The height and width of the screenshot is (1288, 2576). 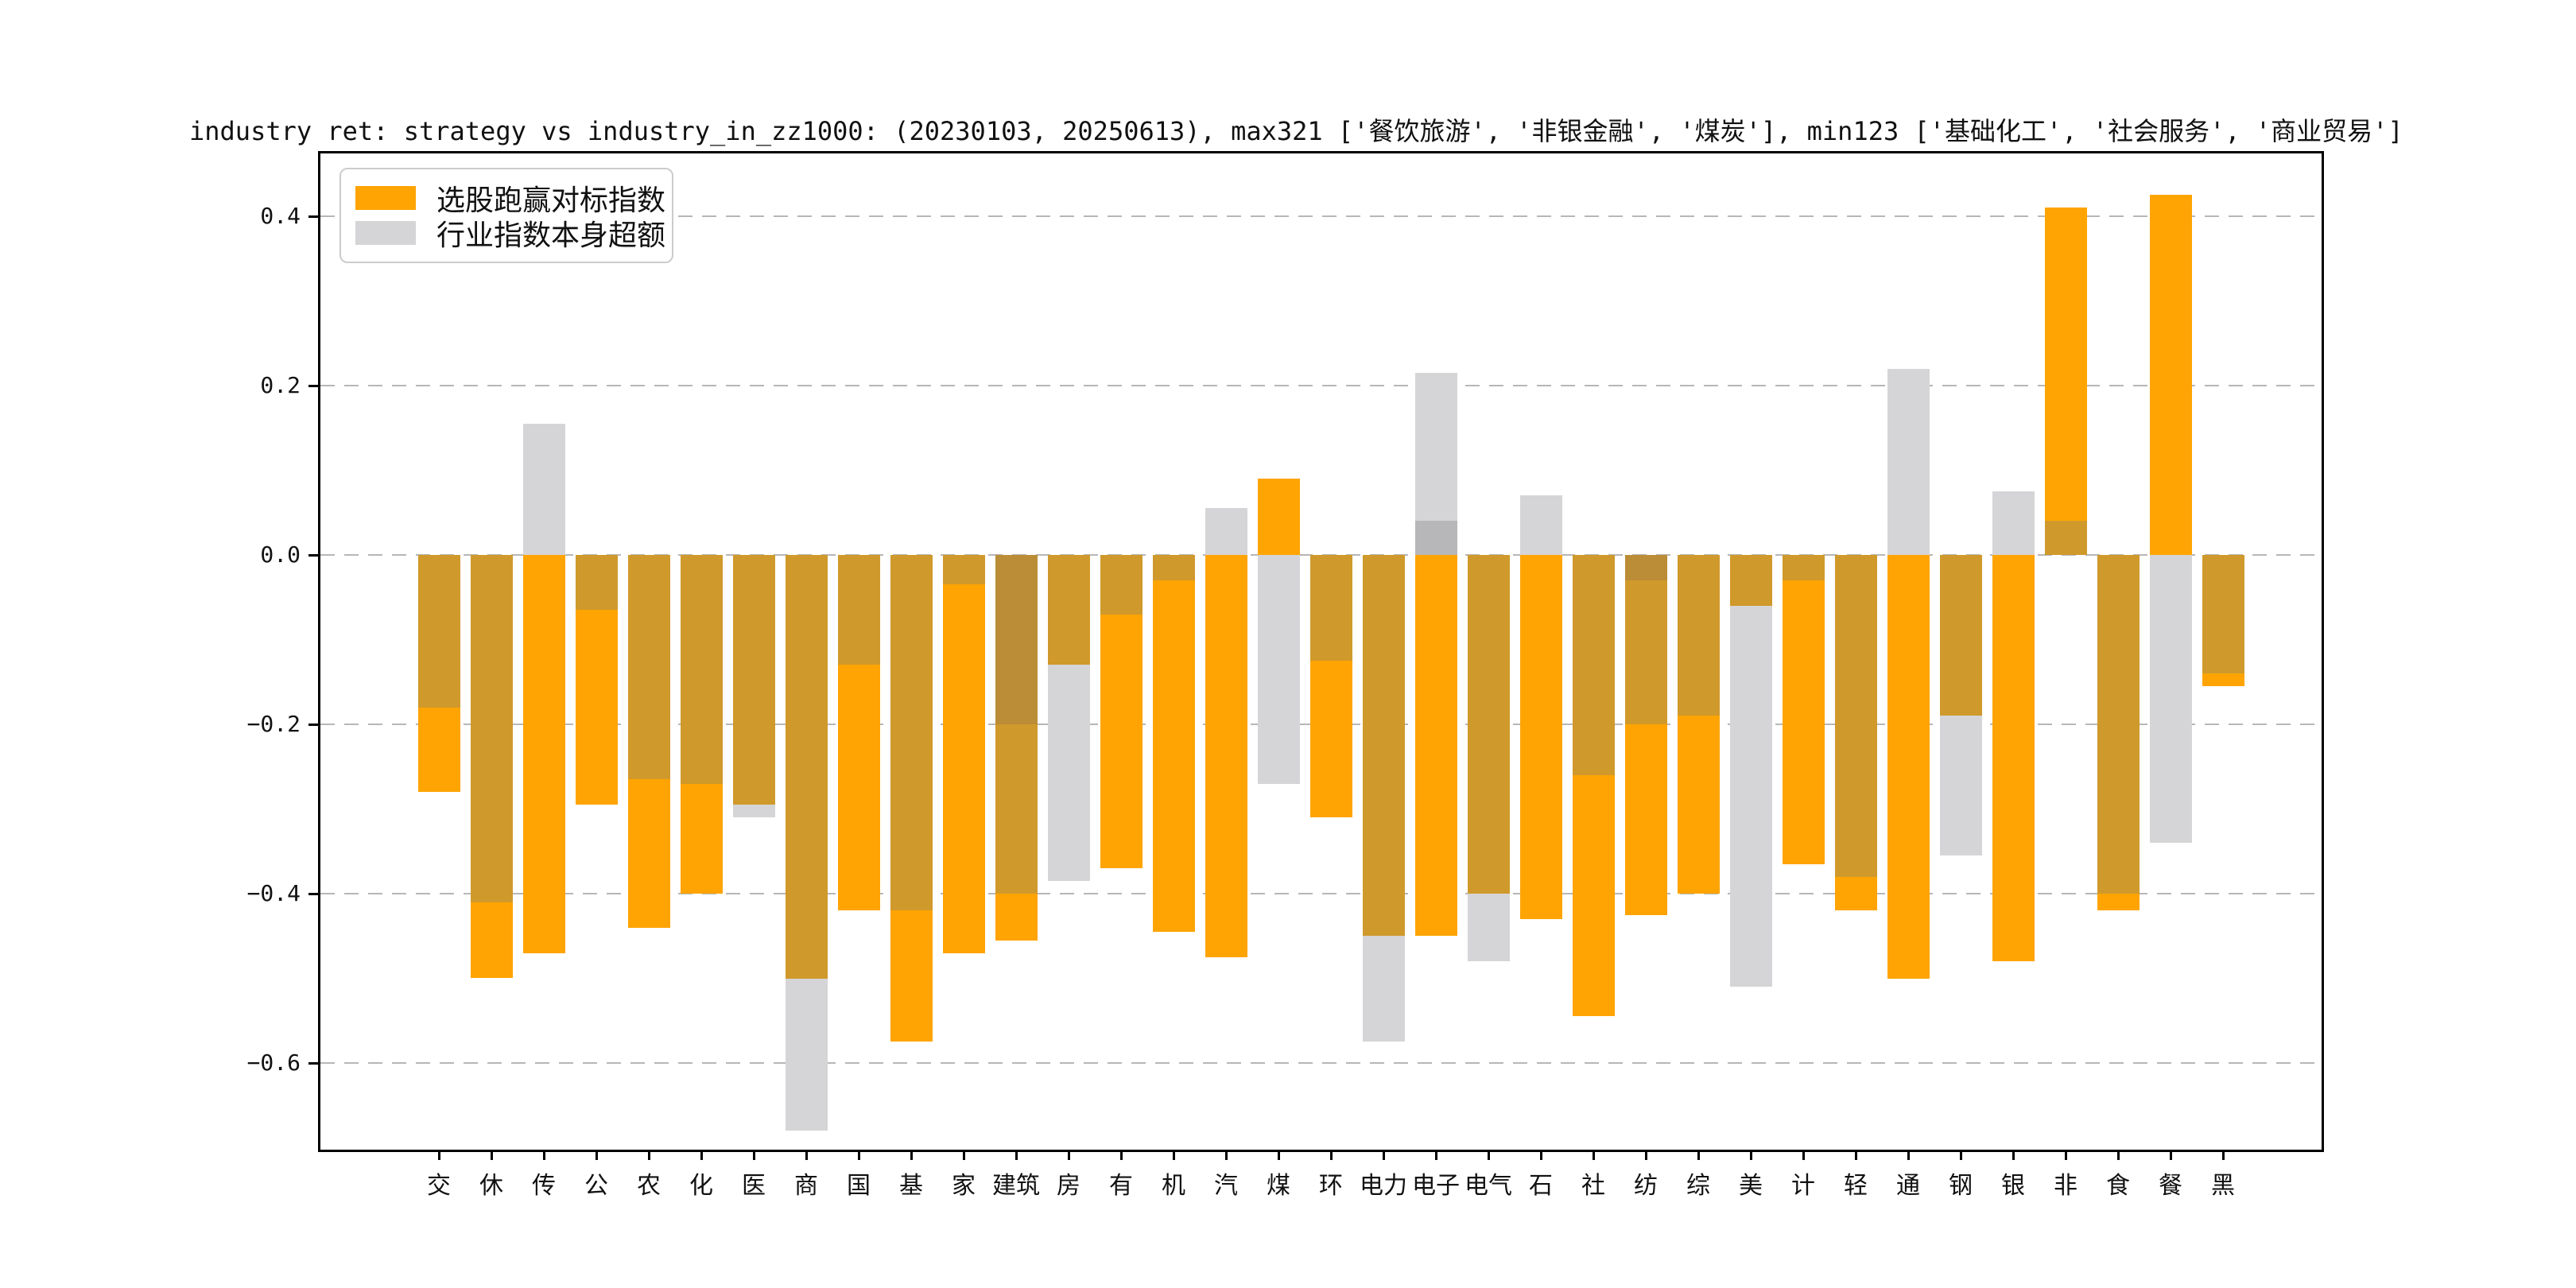 I want to click on bar-segment-strategy-国, so click(x=859, y=788).